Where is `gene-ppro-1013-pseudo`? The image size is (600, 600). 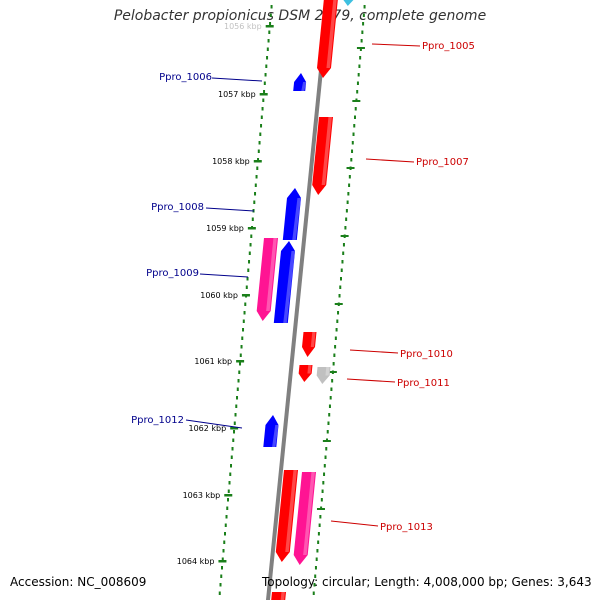 gene-ppro-1013-pseudo is located at coordinates (304, 518).